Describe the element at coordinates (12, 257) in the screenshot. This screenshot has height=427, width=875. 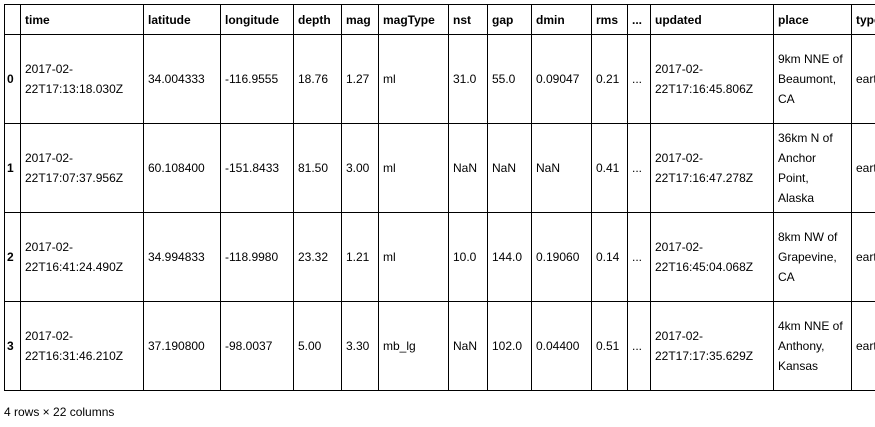
I see `row-index: 2` at that location.